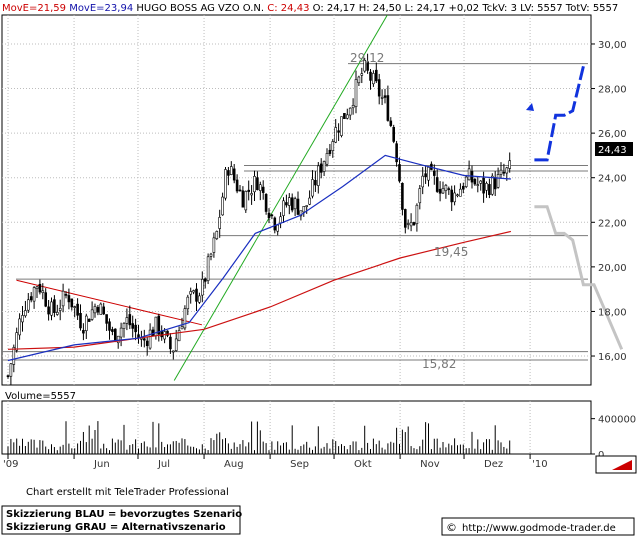 The image size is (637, 539). I want to click on legend-grey-text: Skizzierung GRAU = Alternativszenario, so click(116, 527).